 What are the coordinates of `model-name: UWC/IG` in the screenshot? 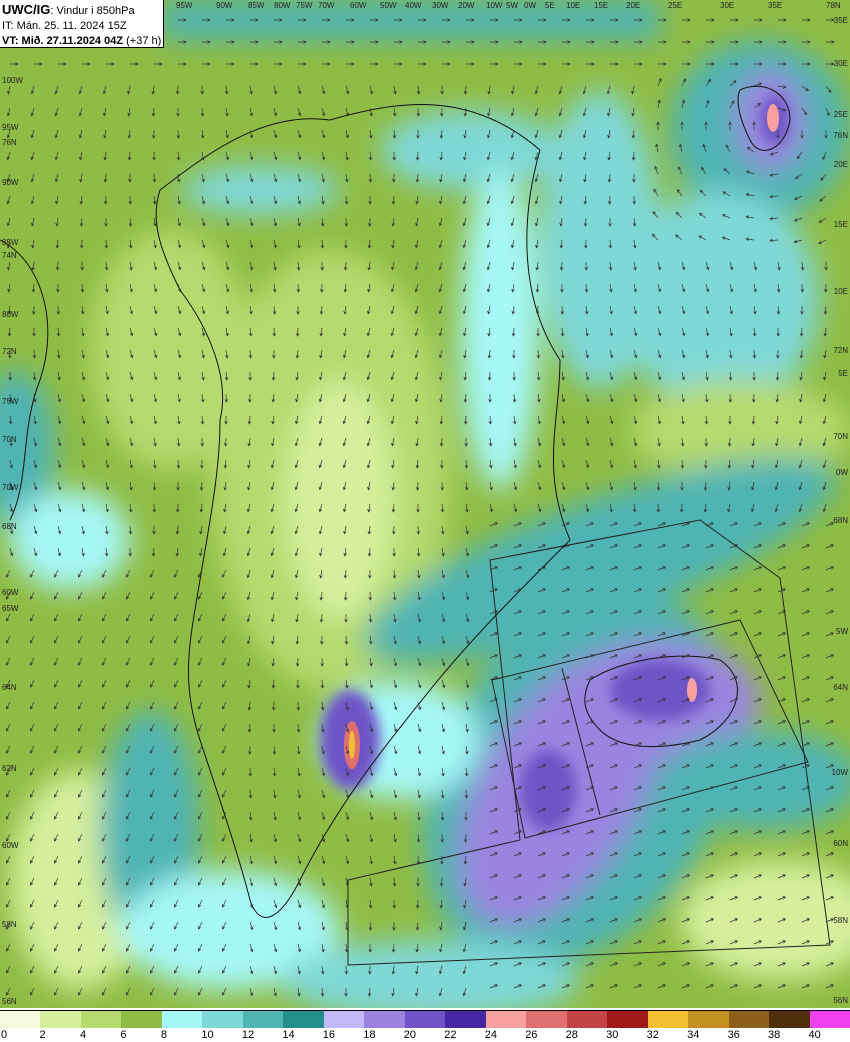 It's located at (26, 9).